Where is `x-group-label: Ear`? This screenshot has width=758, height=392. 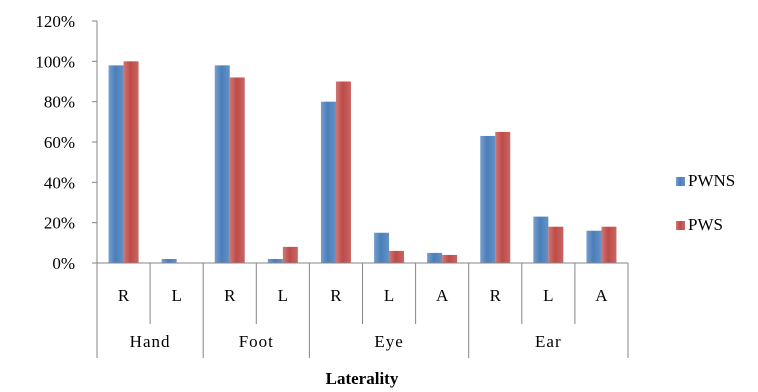 x-group-label: Ear is located at coordinates (548, 341).